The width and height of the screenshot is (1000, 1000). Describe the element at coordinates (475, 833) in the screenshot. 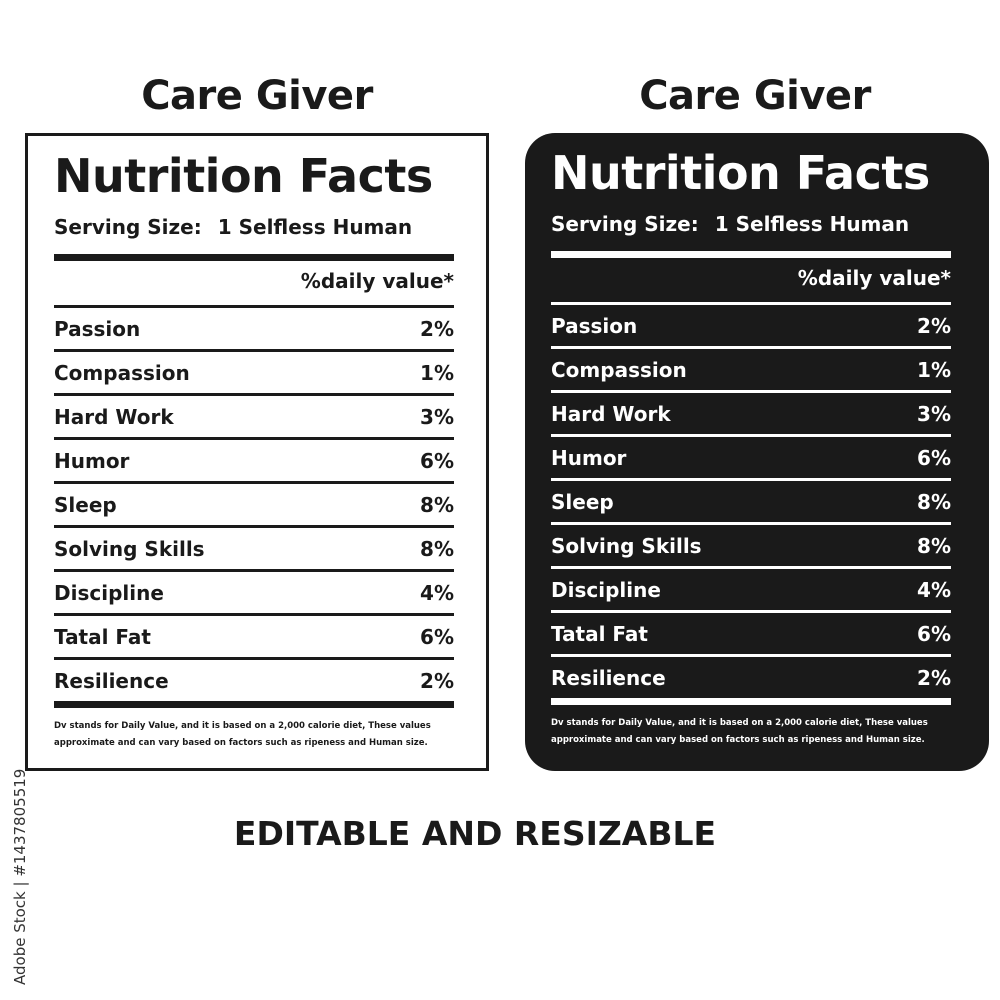

I see `editable-caption: EDITABLE AND RESIZABLE` at that location.